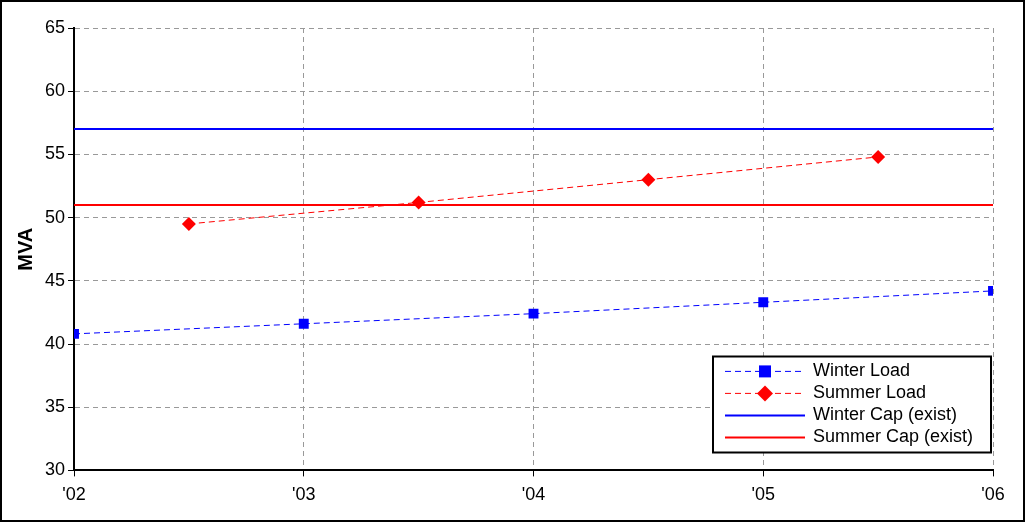 Image resolution: width=1025 pixels, height=522 pixels. I want to click on y-tick-label: 30, so click(55, 469).